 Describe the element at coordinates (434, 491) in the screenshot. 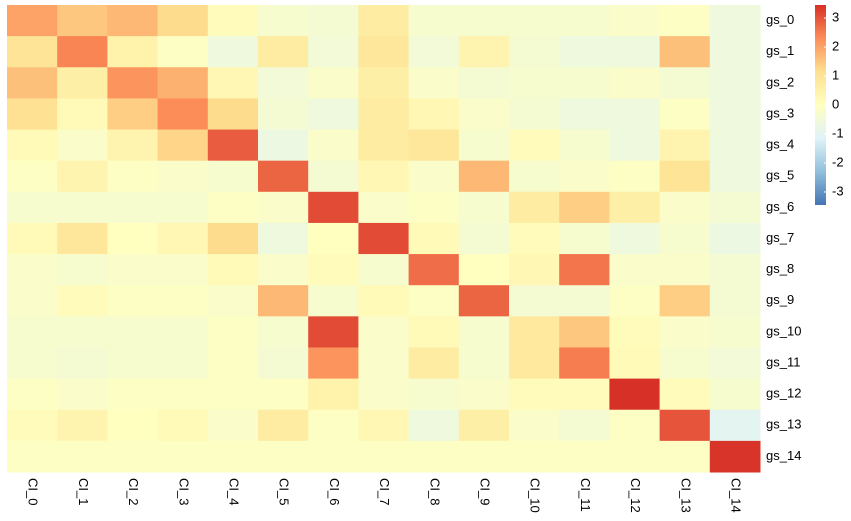

I see `column-label: CI_8` at that location.